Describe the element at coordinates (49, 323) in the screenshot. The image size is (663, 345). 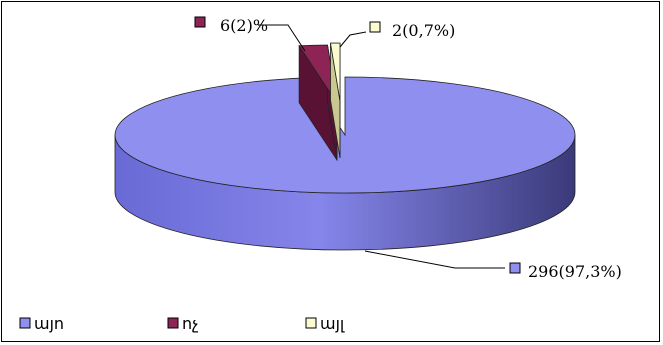
I see `legend-label-0: այո` at that location.